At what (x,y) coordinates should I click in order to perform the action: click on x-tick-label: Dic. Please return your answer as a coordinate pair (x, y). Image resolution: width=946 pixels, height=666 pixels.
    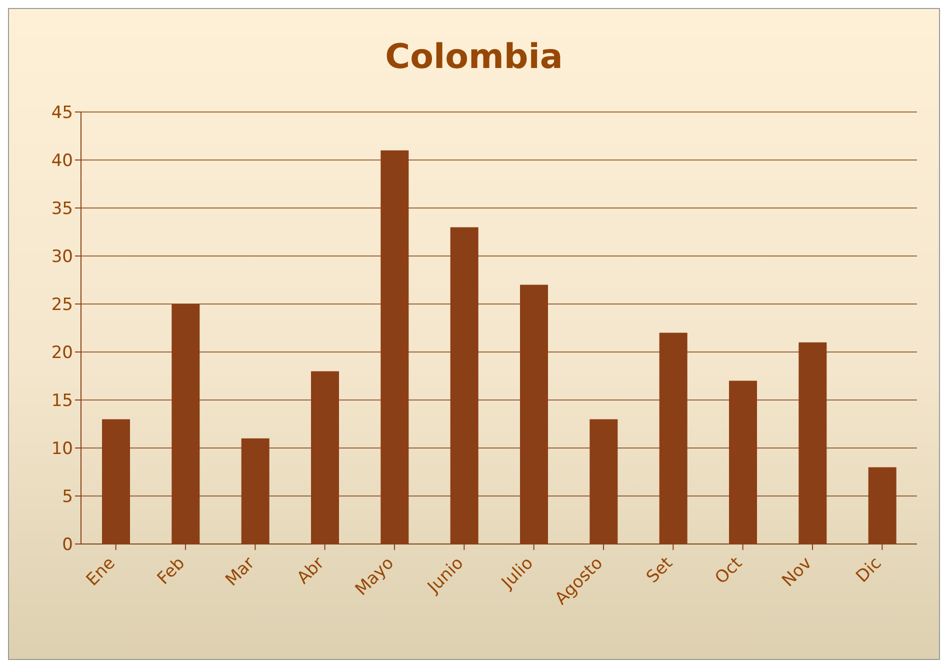
    Looking at the image, I should click on (869, 570).